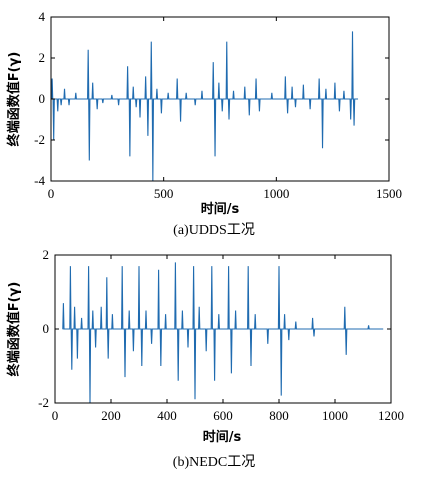  Describe the element at coordinates (279, 415) in the screenshot. I see `b-x-tick-label: 800` at that location.